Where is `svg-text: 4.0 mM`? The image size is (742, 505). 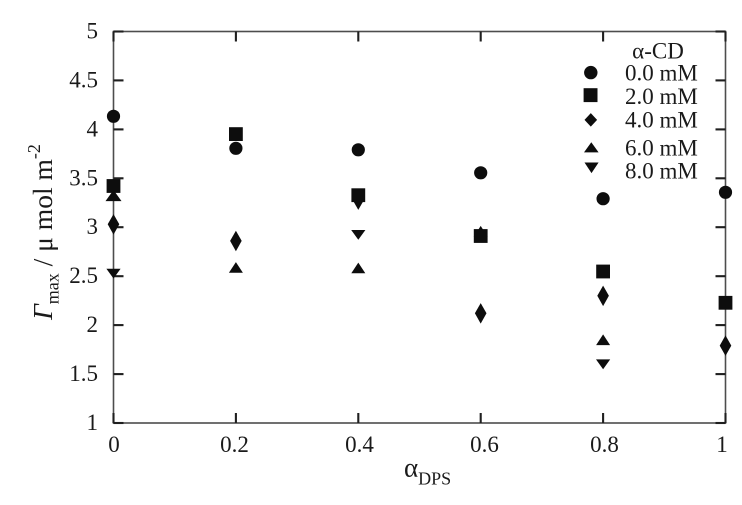
svg-text: 4.0 mM is located at coordinates (661, 120).